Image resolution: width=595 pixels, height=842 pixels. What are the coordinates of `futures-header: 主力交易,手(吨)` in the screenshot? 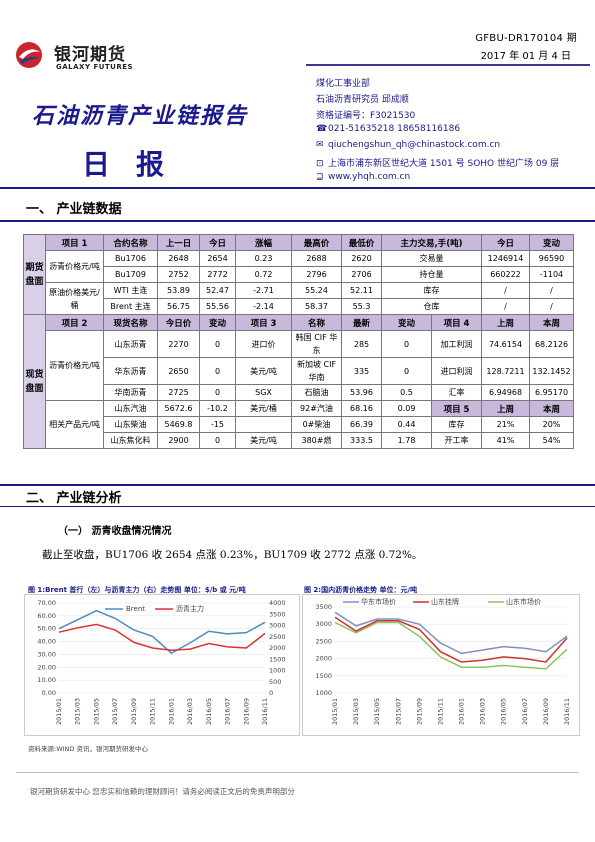 It's located at (431, 242).